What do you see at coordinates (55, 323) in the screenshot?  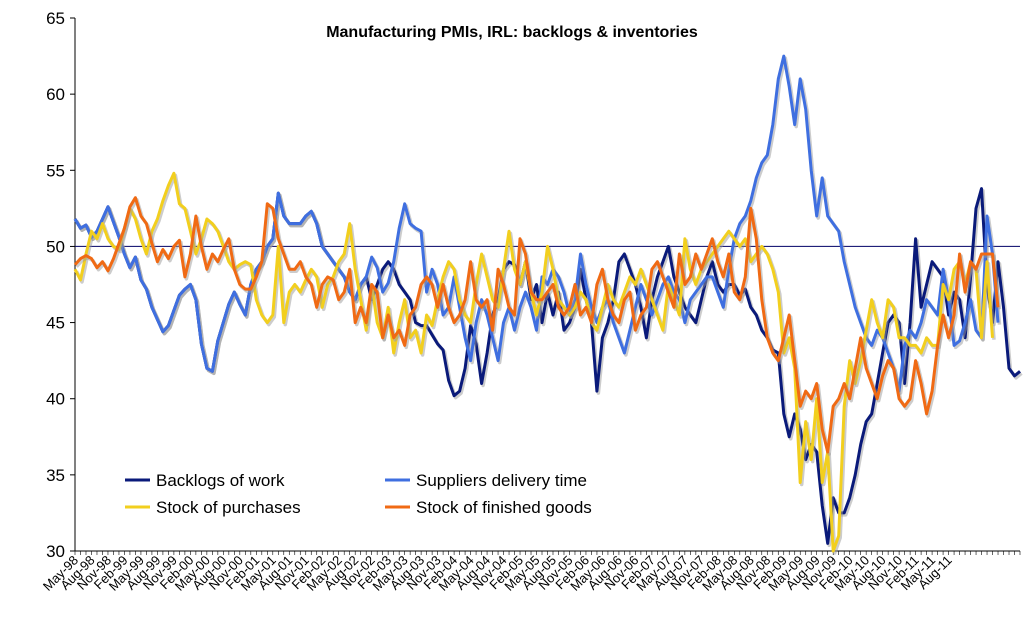 I see `y-tick-label: 45` at bounding box center [55, 323].